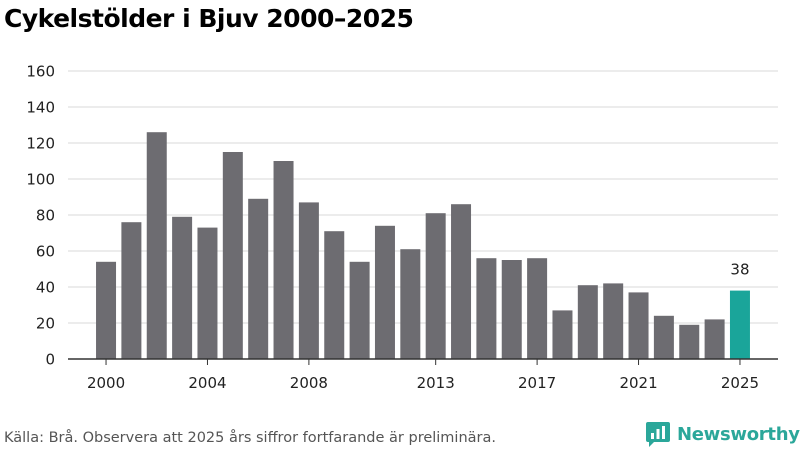  Describe the element at coordinates (207, 383) in the screenshot. I see `x-tick-label: 2004` at that location.